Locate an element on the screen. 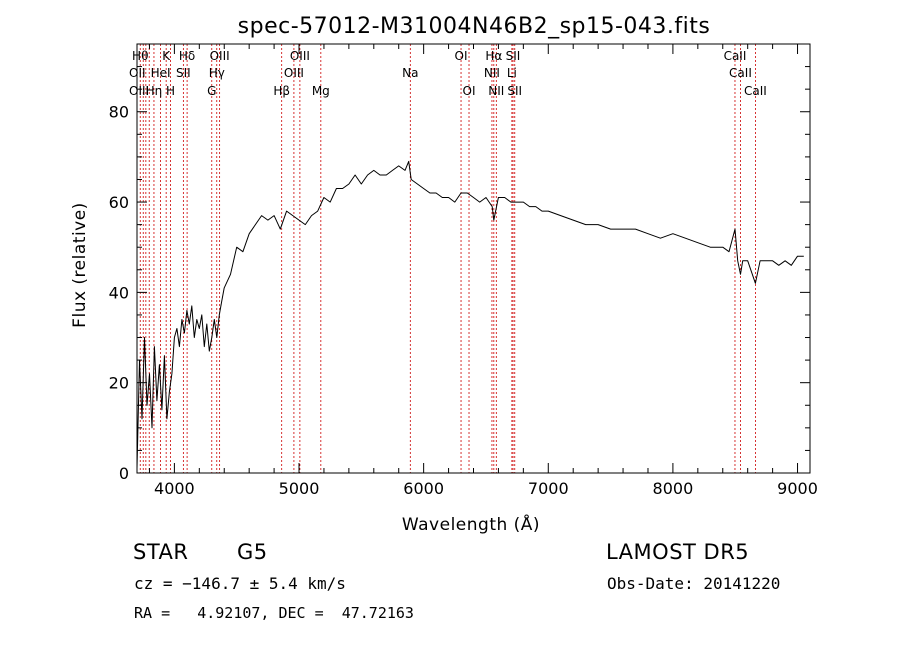  line-label: Hθ is located at coordinates (140, 56).